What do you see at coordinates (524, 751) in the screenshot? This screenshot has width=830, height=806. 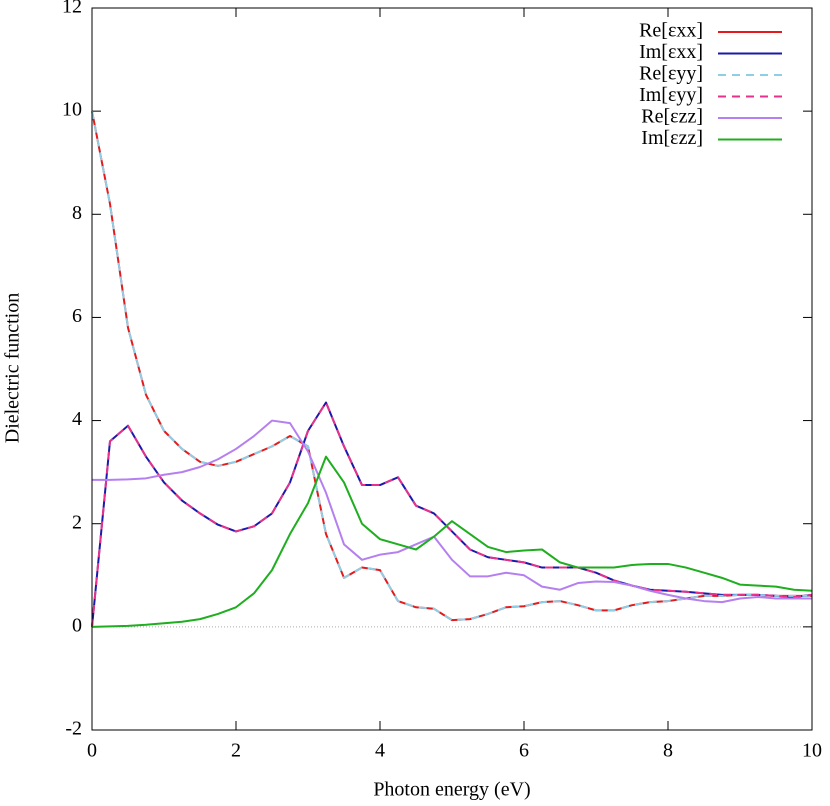 I see `x-tick-label: 6` at bounding box center [524, 751].